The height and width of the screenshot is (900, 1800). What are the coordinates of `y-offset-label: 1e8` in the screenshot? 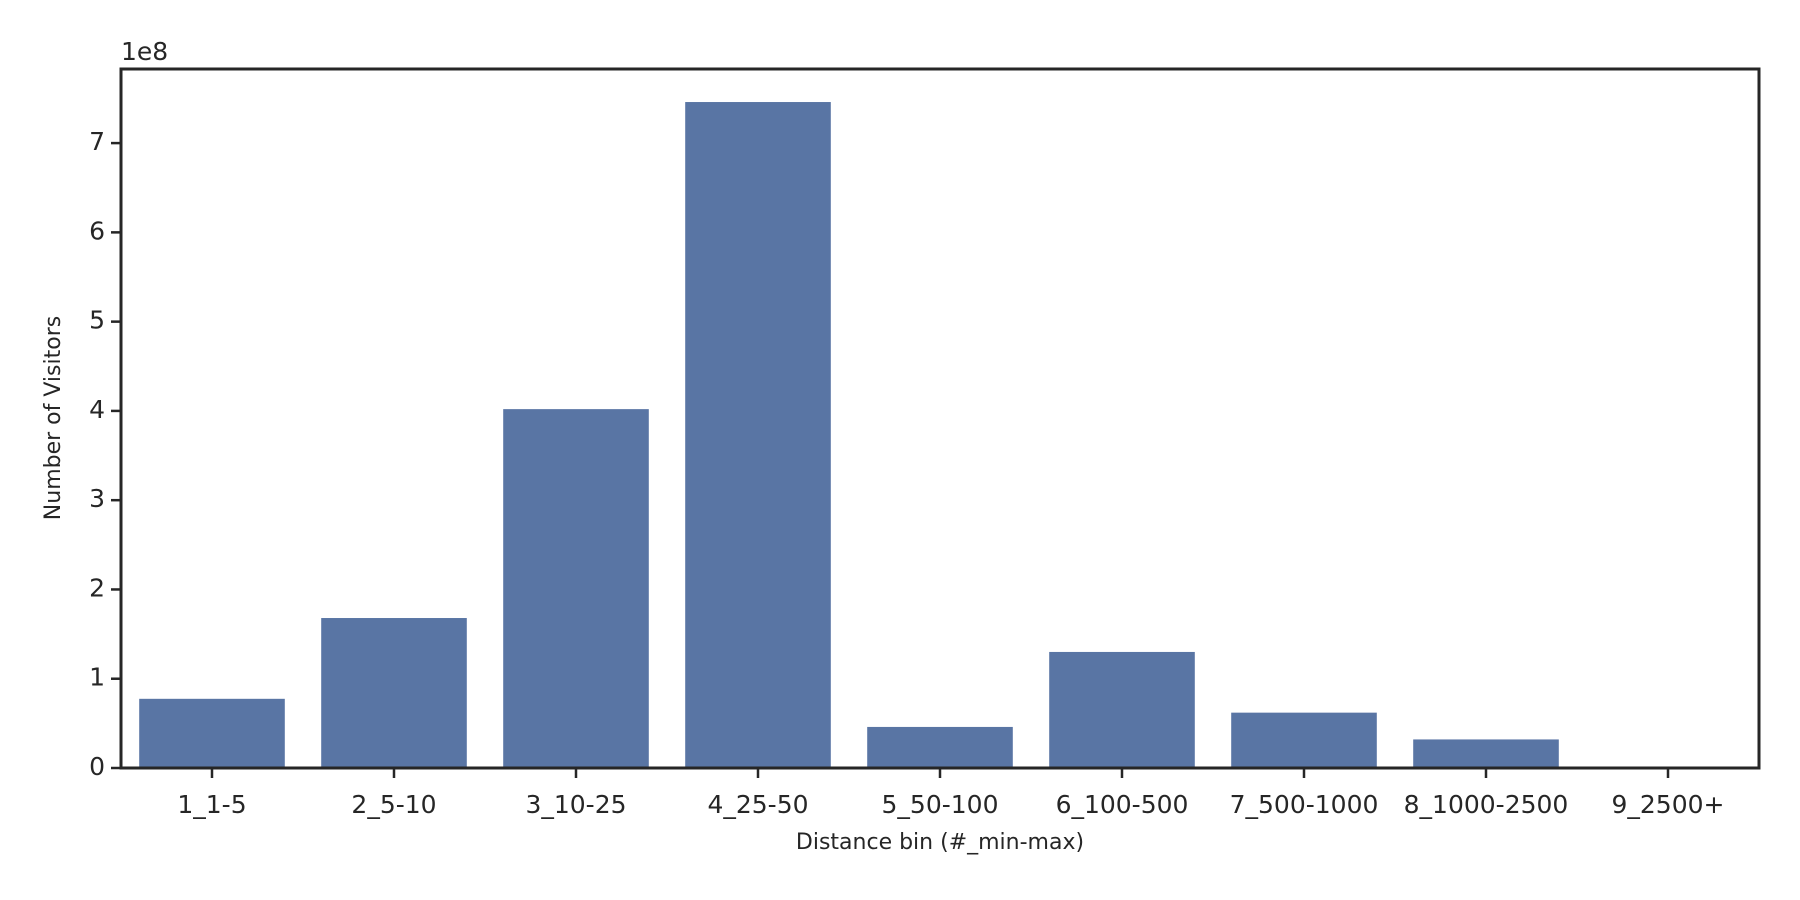 It's located at (144, 51).